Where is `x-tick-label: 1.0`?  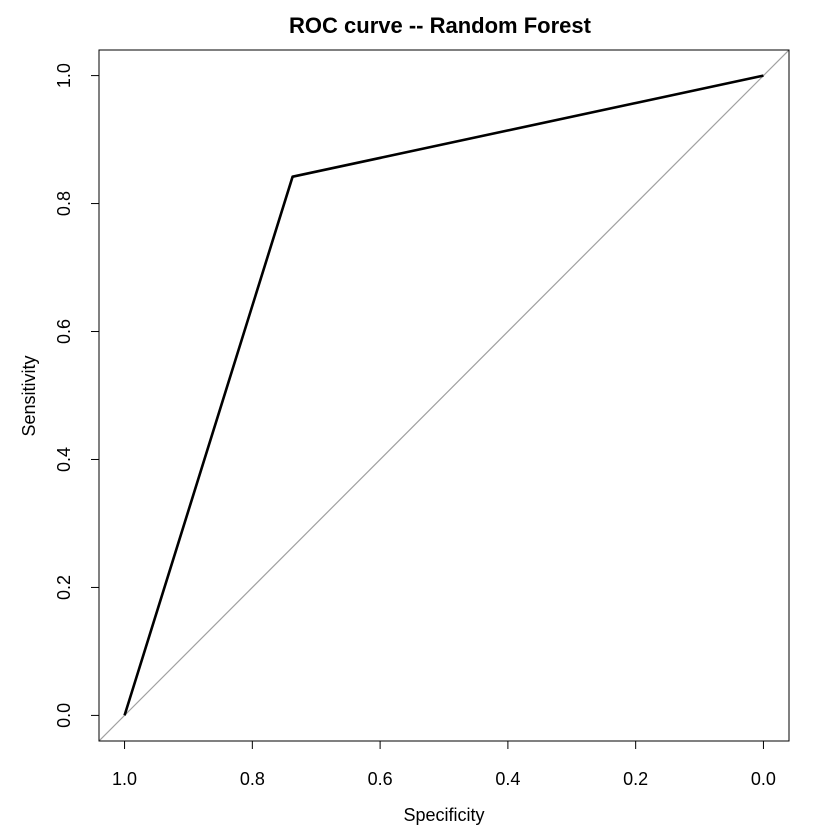
x-tick-label: 1.0 is located at coordinates (124, 779).